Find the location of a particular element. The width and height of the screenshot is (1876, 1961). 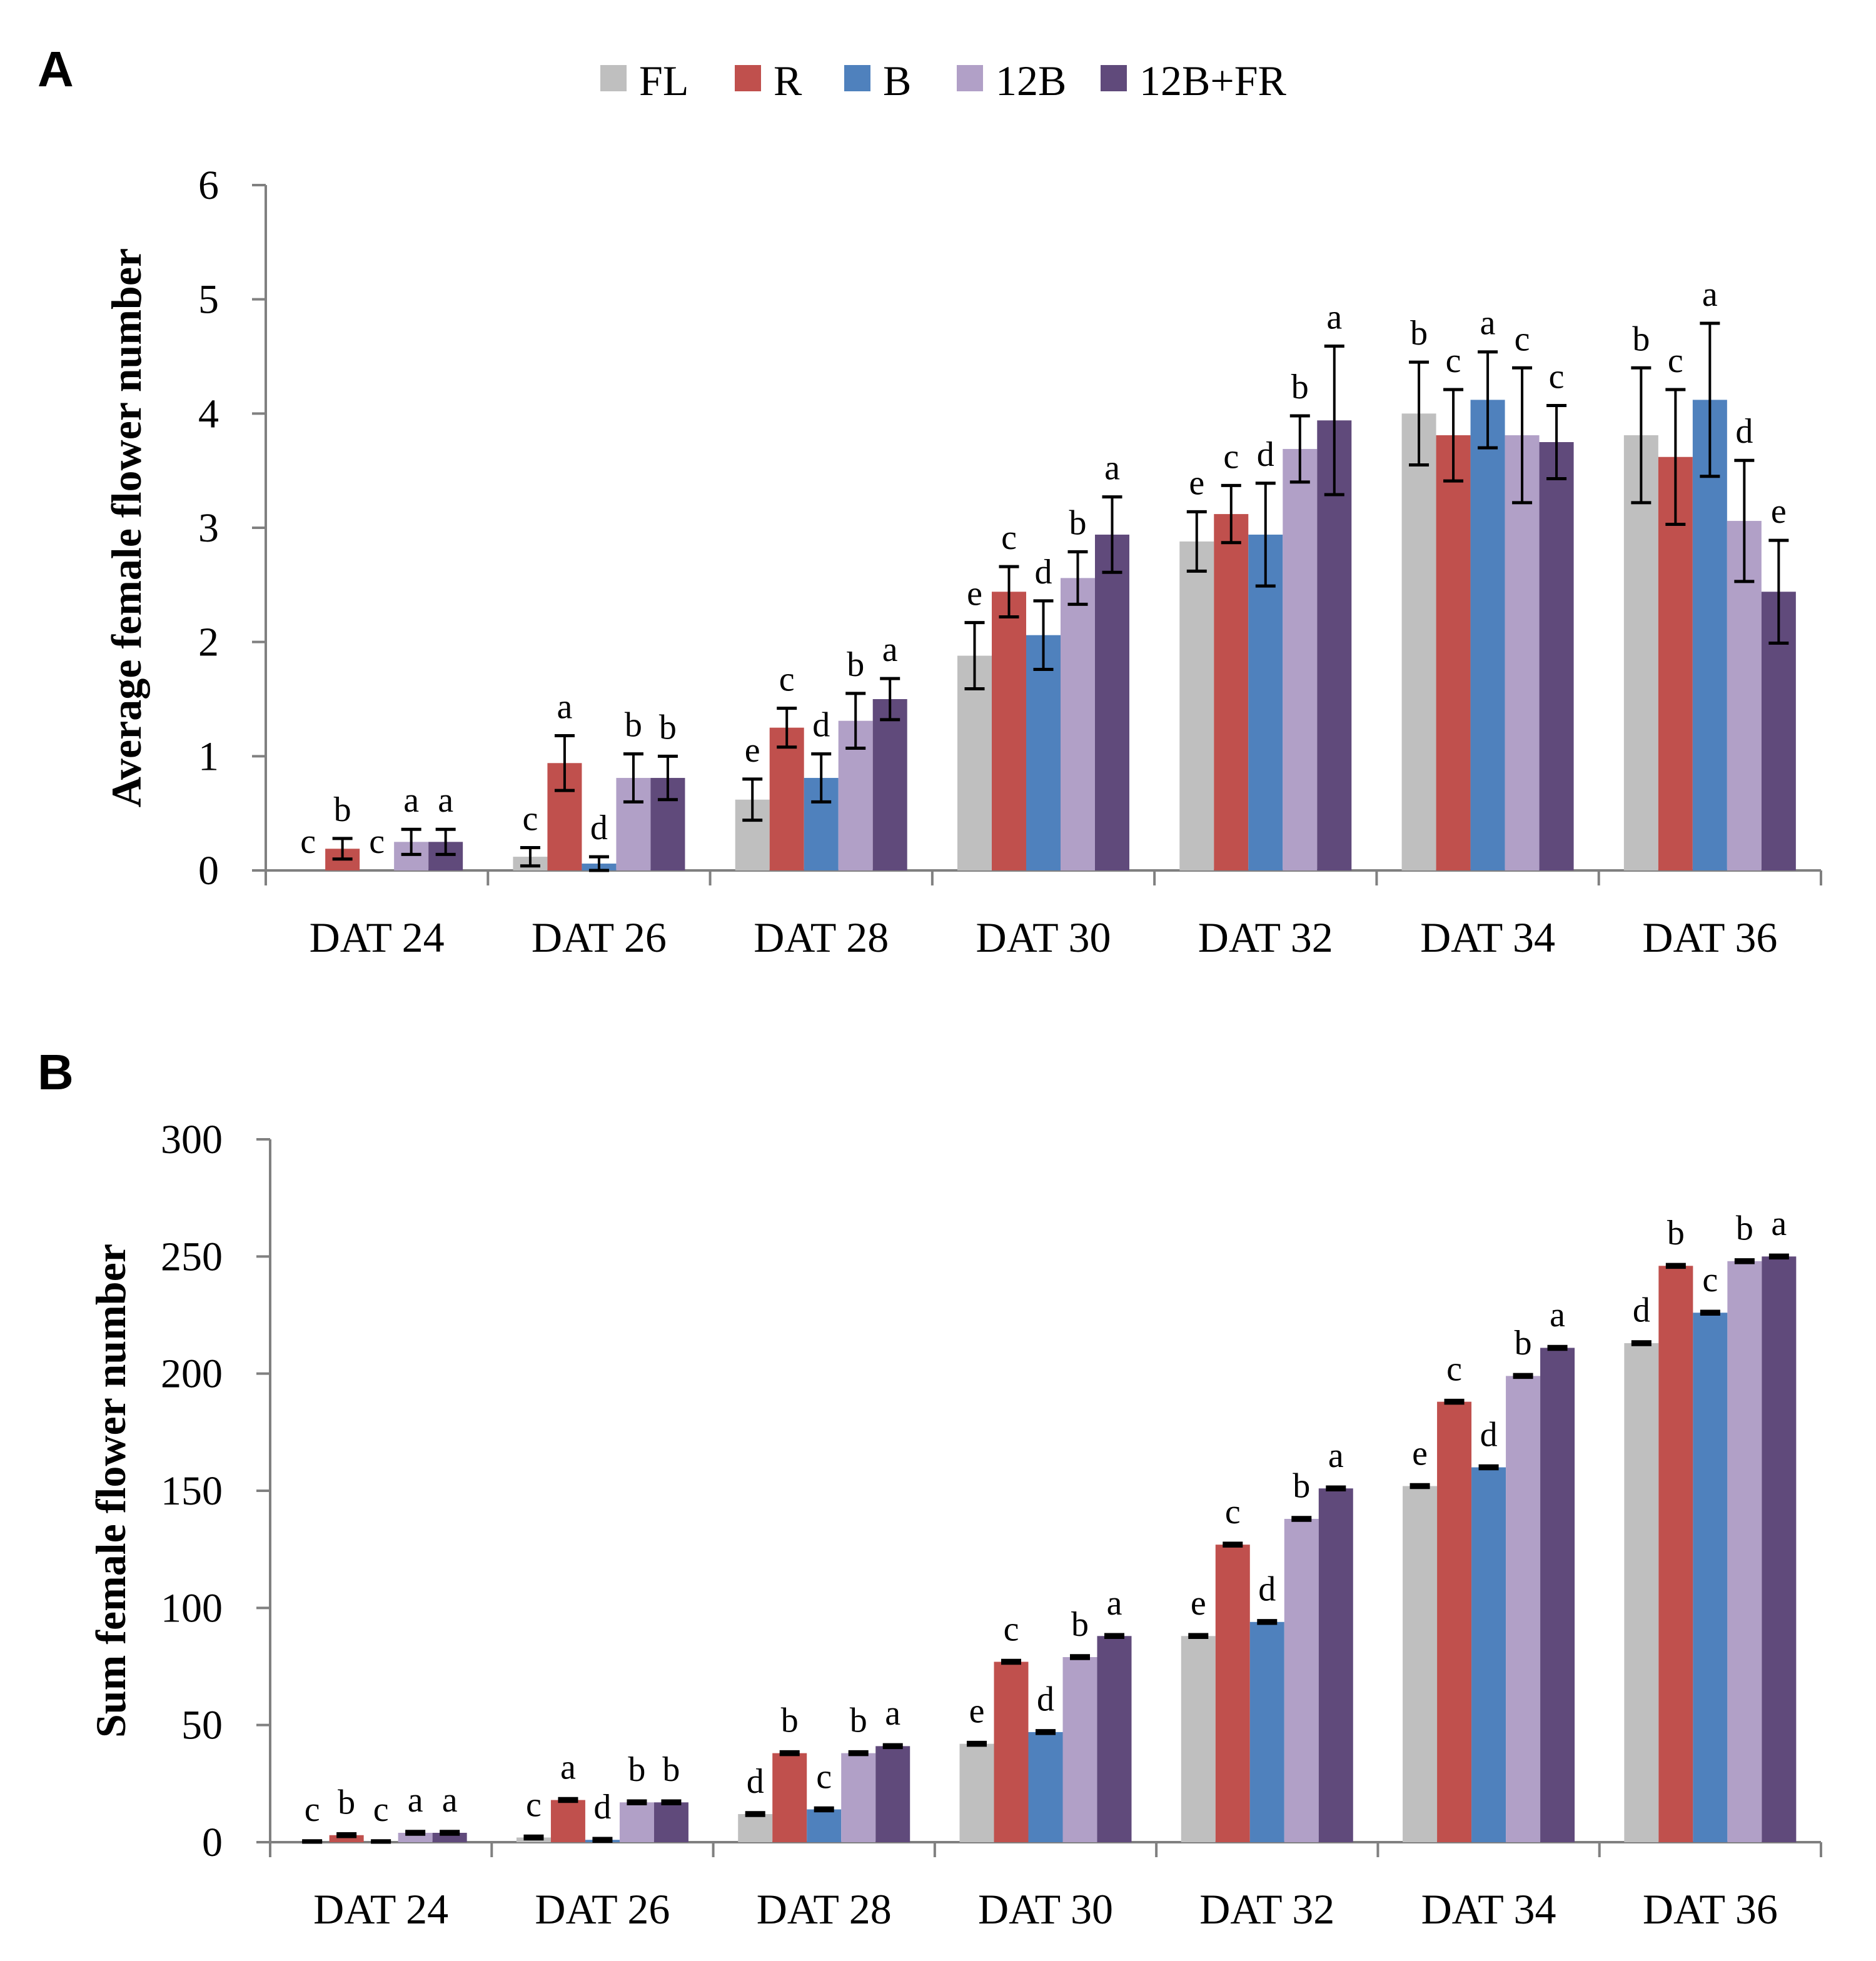

panel-label: B is located at coordinates (56, 1072).